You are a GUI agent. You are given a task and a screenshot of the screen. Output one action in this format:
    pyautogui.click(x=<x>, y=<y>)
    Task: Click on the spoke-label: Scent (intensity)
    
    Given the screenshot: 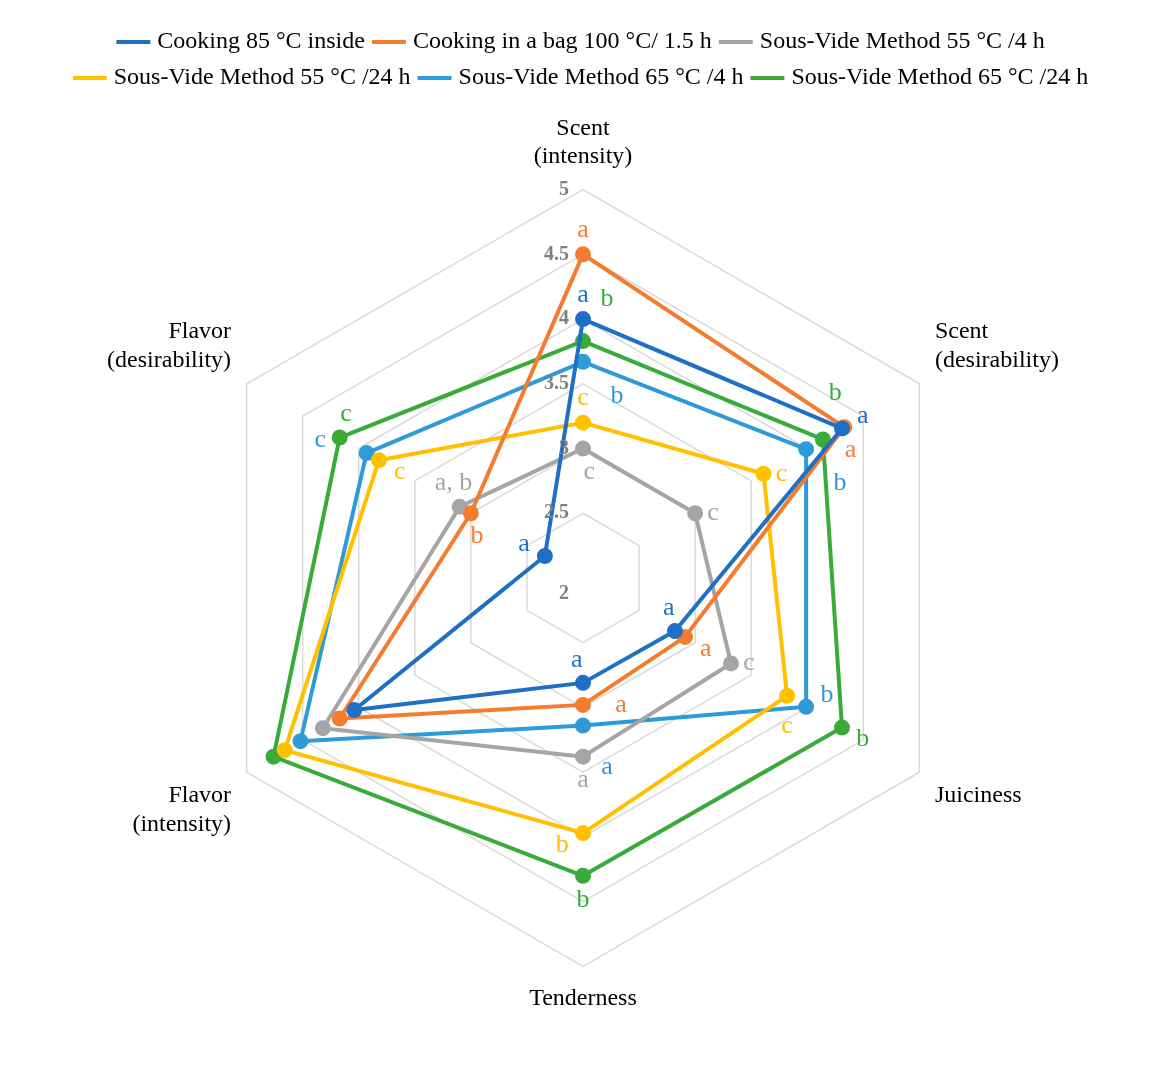 What is the action you would take?
    pyautogui.click(x=583, y=141)
    